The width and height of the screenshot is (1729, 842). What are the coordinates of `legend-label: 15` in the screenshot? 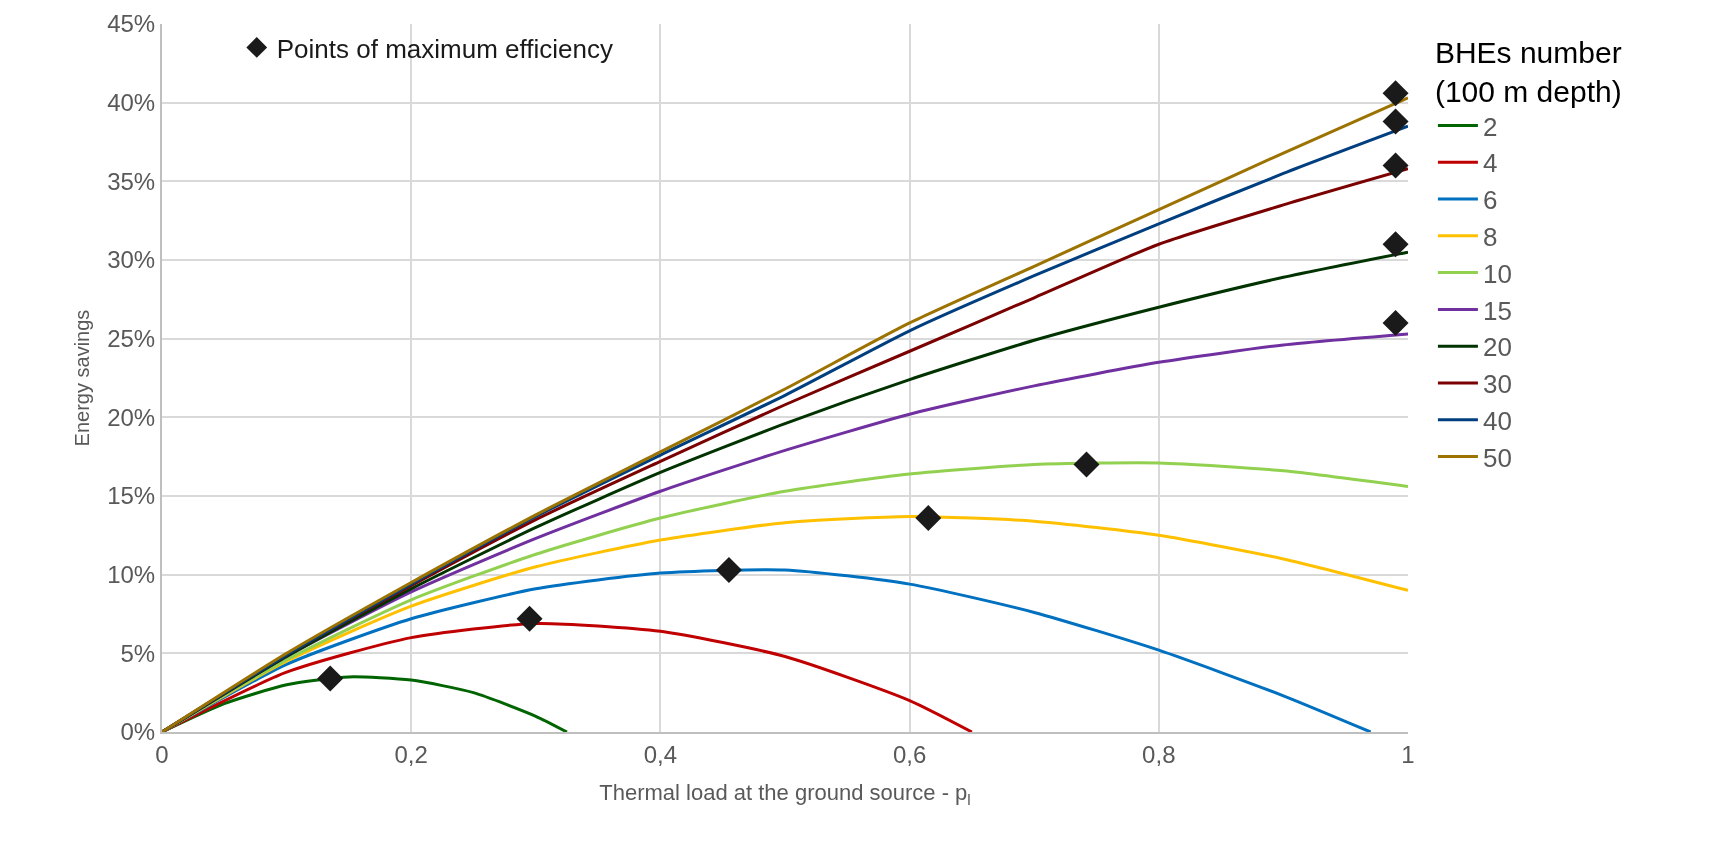 It's located at (1497, 310).